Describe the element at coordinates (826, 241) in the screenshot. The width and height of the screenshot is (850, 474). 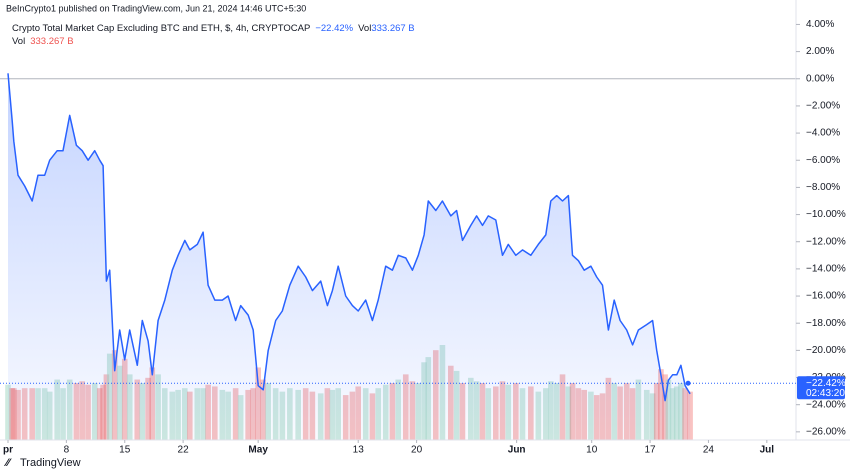
I see `y-tick-label: −12.00%` at that location.